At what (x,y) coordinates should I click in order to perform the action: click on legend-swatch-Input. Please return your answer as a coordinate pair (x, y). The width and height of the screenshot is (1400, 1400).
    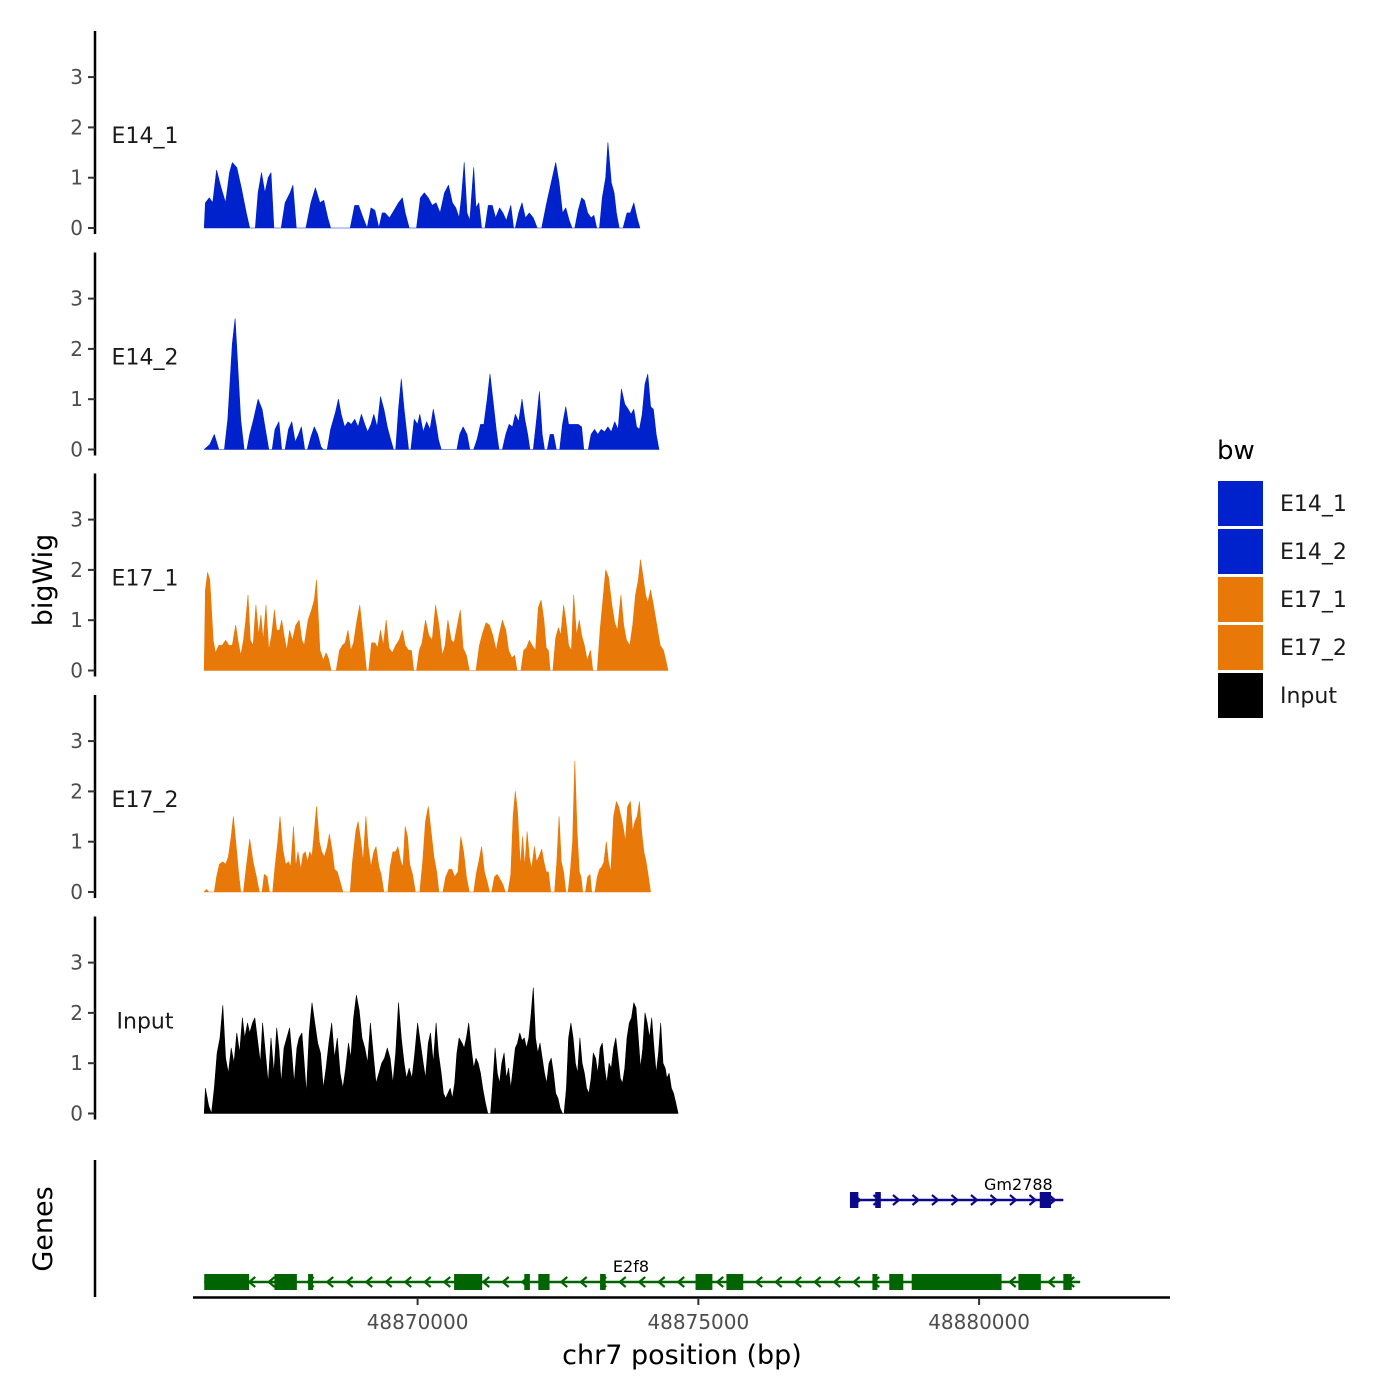
    Looking at the image, I should click on (1240, 695).